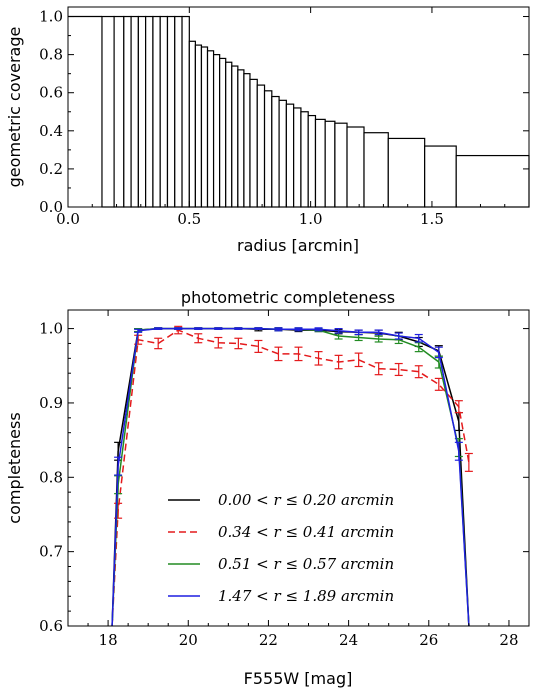  What do you see at coordinates (306, 532) in the screenshot?
I see `legend-entry-label: 0.34 < r ≤ 0.41 arcmin` at bounding box center [306, 532].